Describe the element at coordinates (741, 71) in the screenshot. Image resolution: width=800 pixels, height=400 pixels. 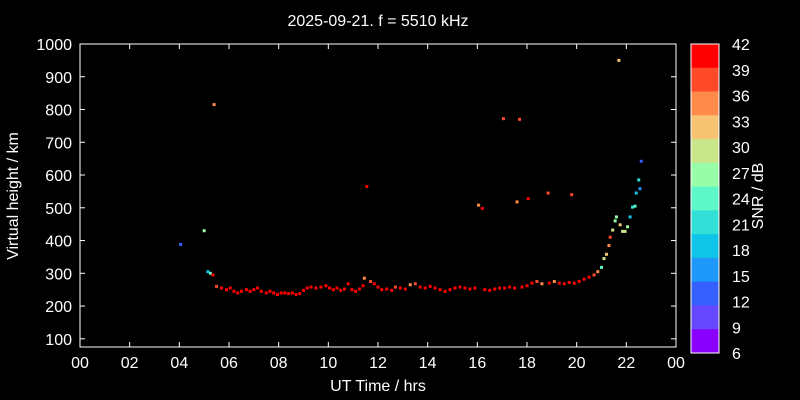
I see `colorbar-tick-label: 39` at that location.